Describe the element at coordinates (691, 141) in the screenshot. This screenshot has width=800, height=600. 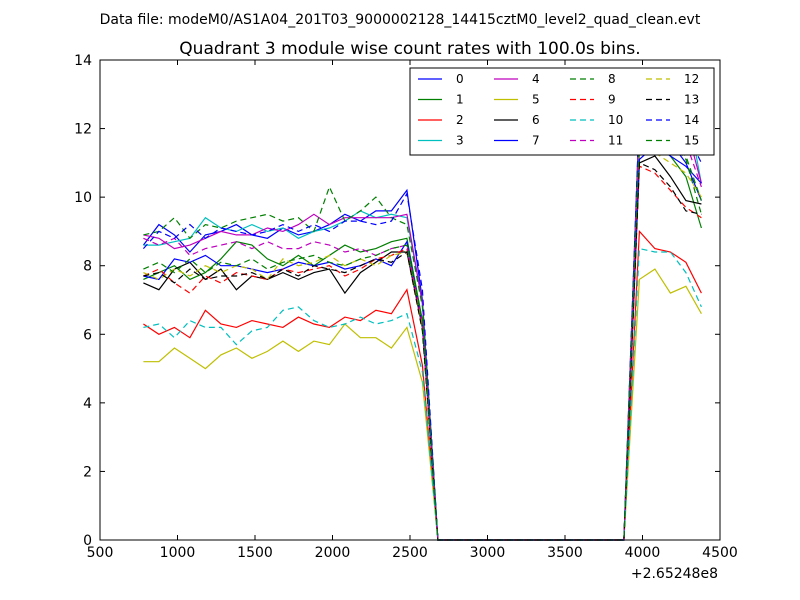
I see `legend-label-15: 15` at that location.